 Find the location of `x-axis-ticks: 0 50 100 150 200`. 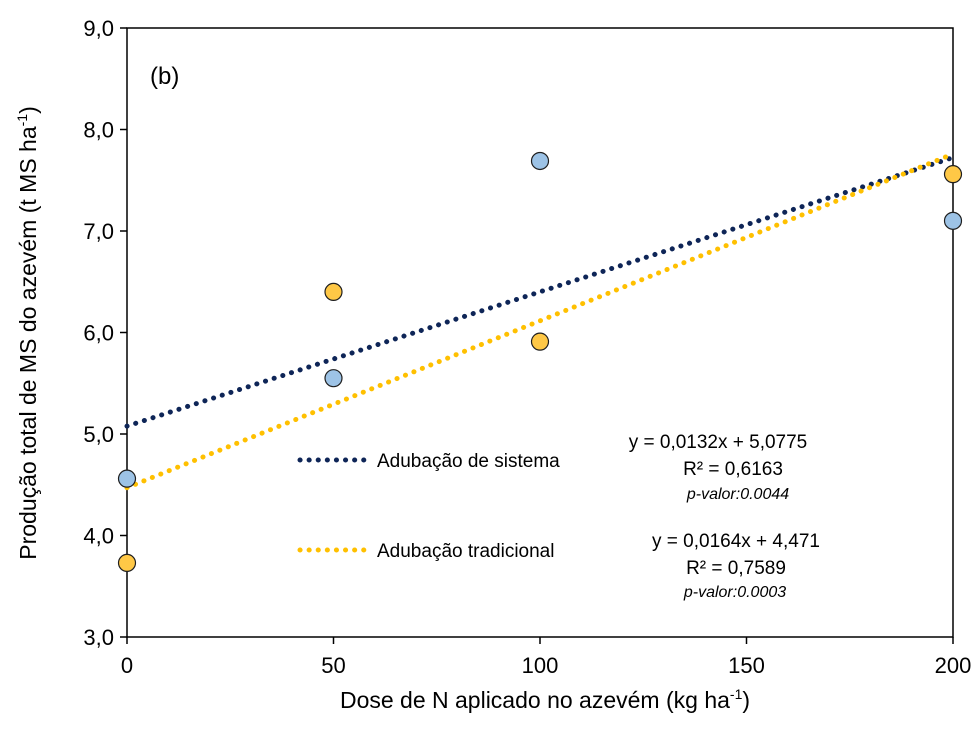

x-axis-ticks: 0 50 100 150 200 is located at coordinates (546, 657).